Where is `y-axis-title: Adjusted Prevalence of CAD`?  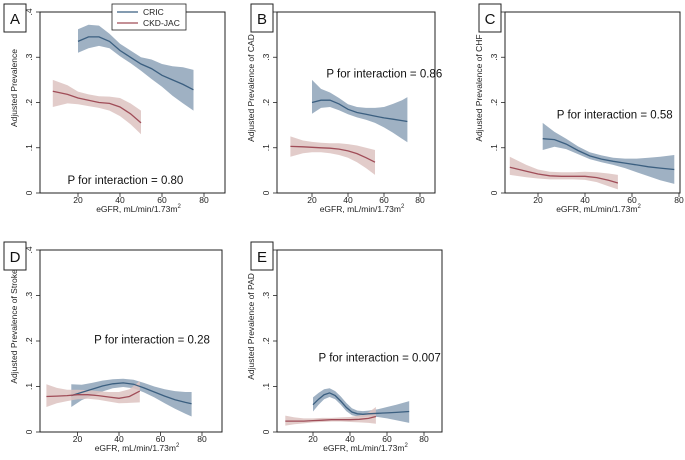
y-axis-title: Adjusted Prevalence of CAD is located at coordinates (251, 88).